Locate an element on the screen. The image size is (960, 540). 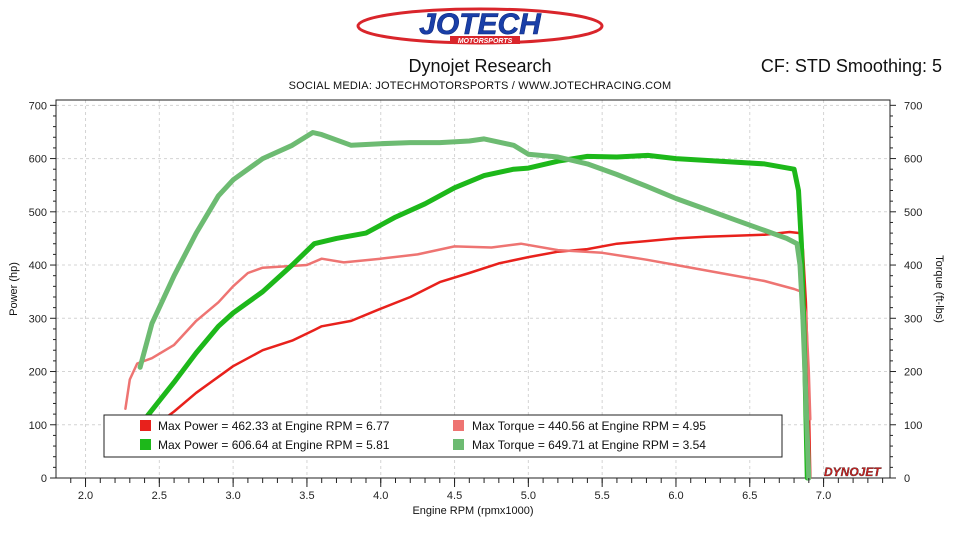
chart-title: Dynojet Research is located at coordinates (480, 66).